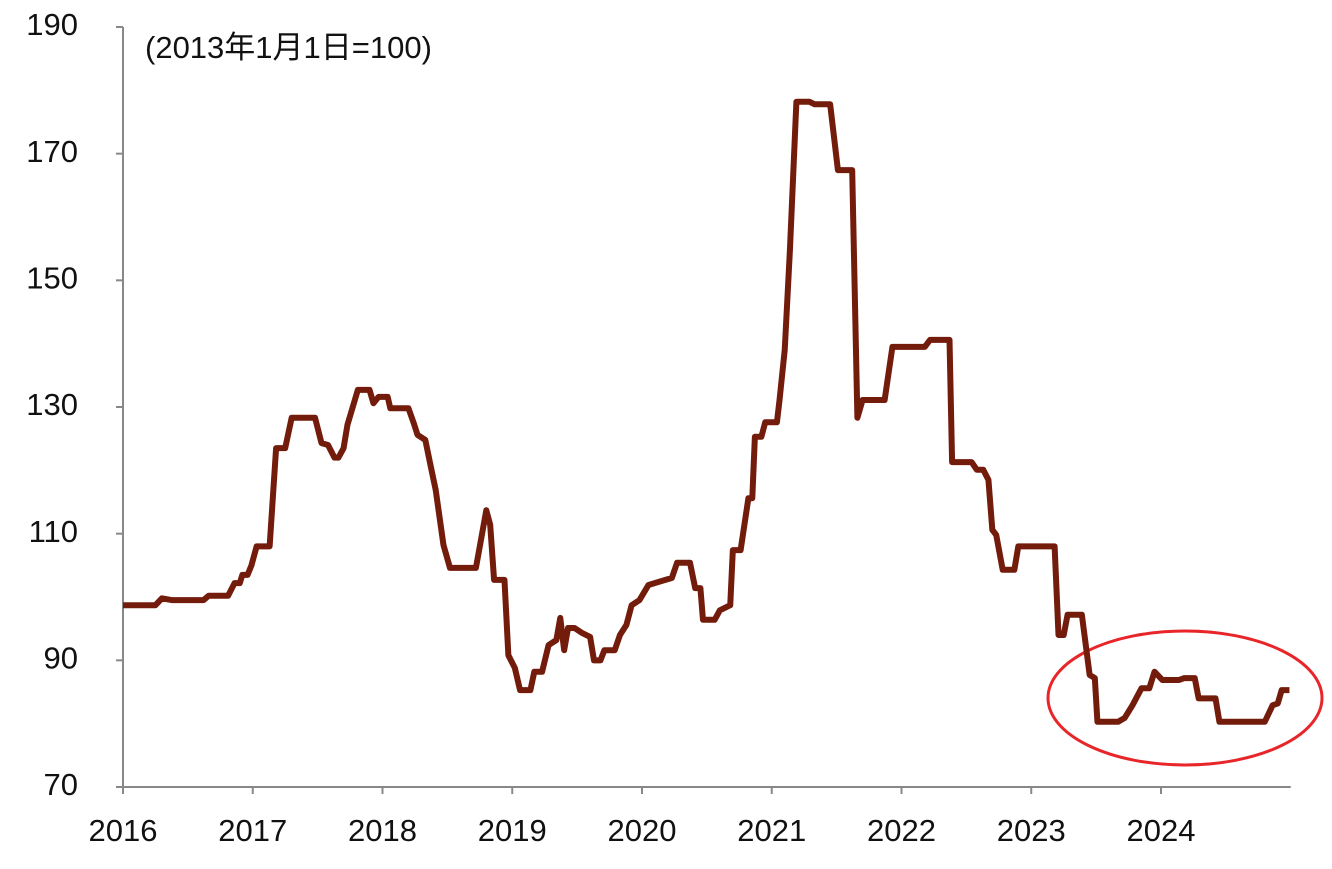 Image resolution: width=1332 pixels, height=869 pixels. I want to click on x-tick-label: 2018, so click(382, 830).